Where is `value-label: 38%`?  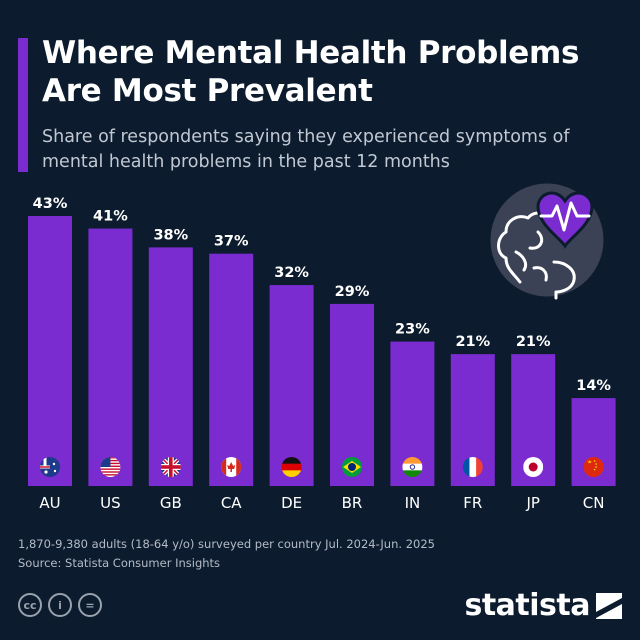 value-label: 38% is located at coordinates (170, 235).